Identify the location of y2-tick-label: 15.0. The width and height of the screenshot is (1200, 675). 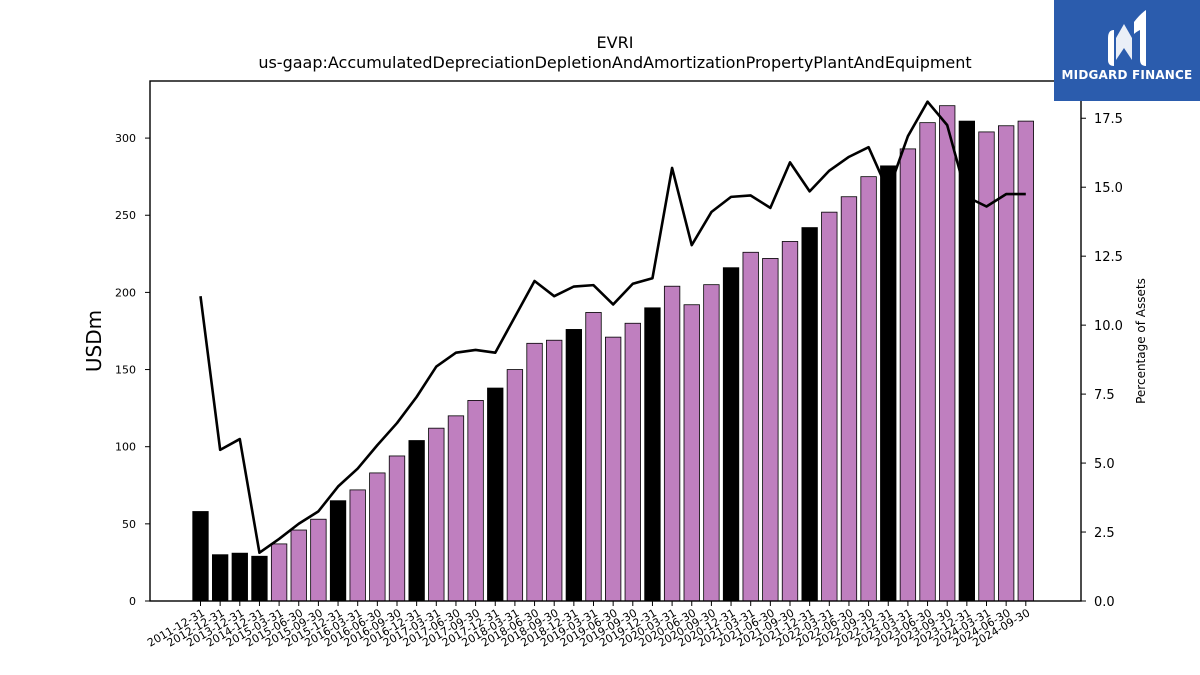
(1108, 188).